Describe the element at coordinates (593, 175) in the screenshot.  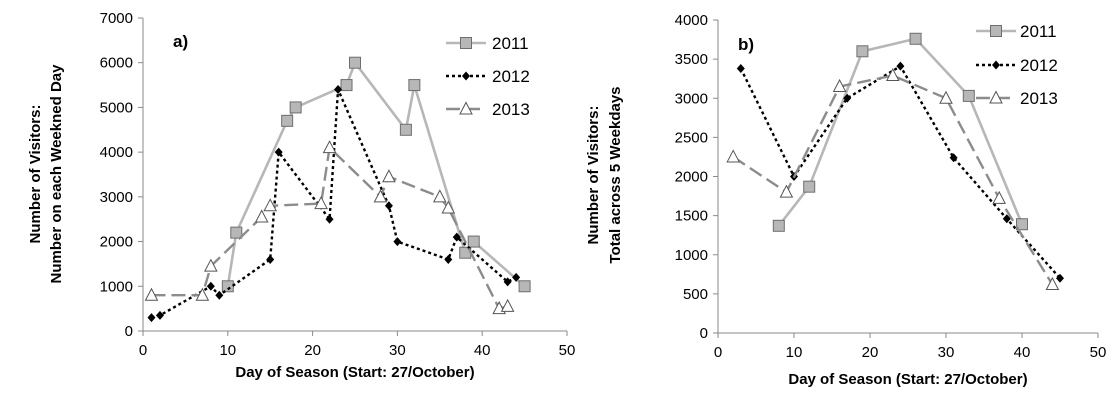
I see `chart-b-y-axis-label: Number of Visitors:` at that location.